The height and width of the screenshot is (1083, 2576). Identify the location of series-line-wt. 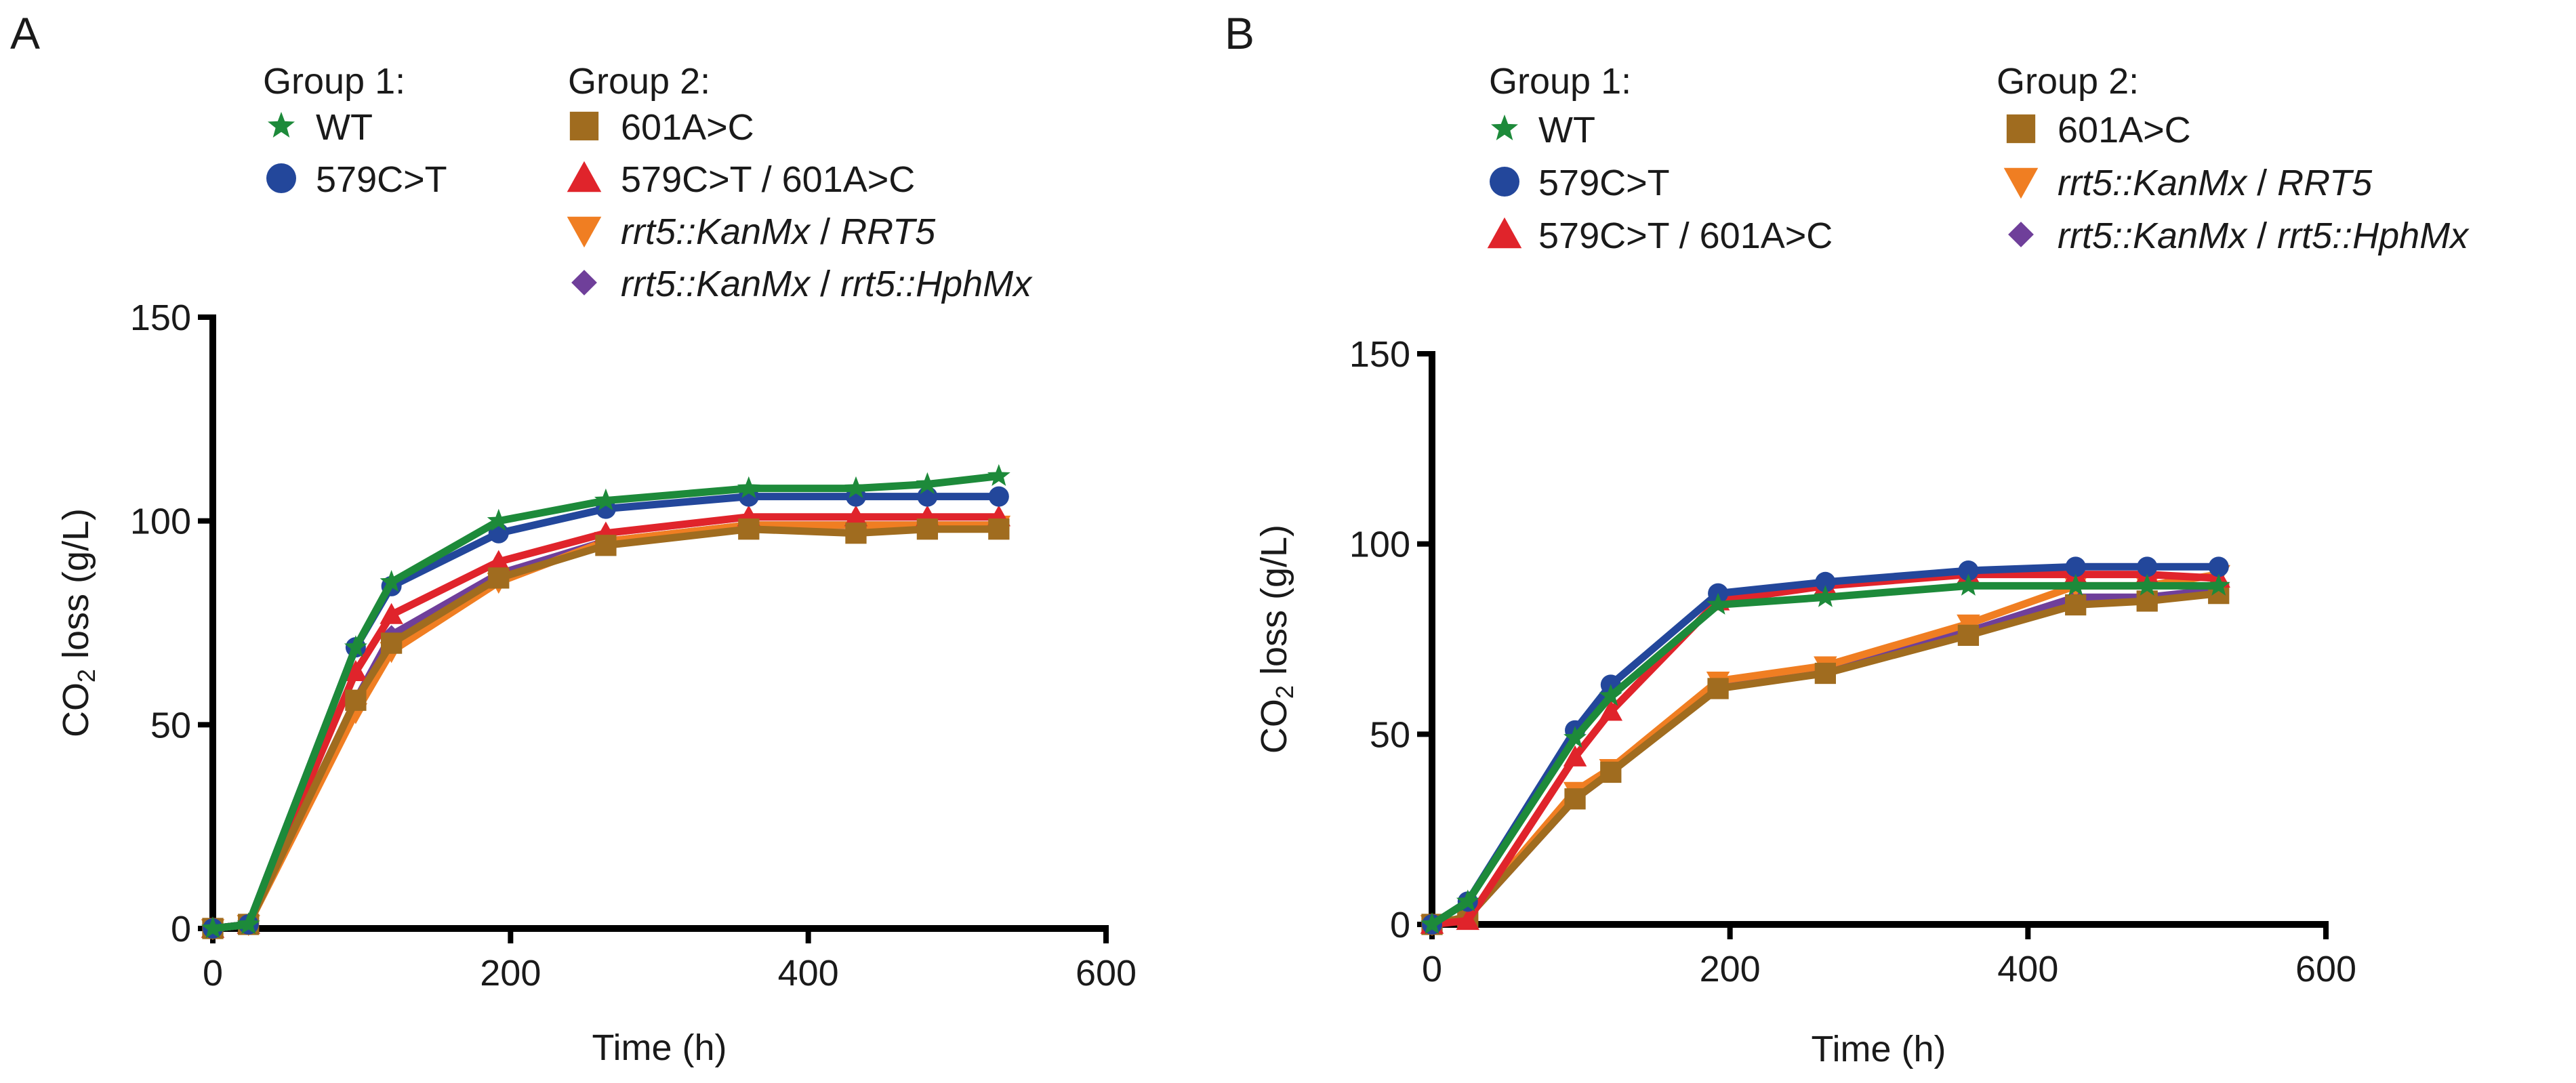
(1826, 754).